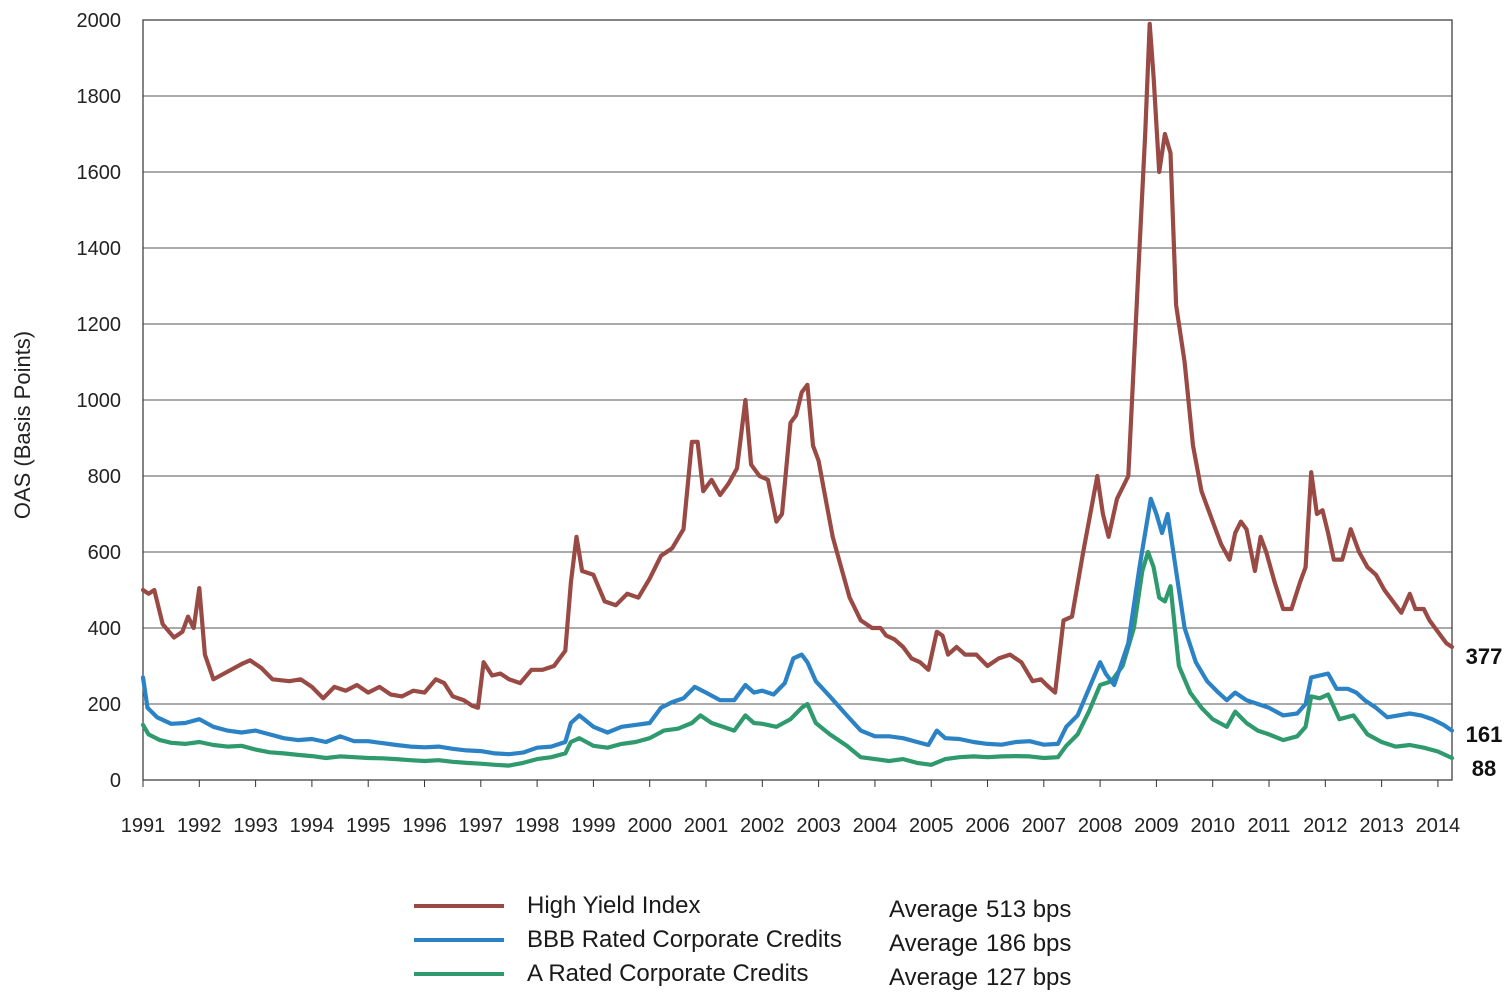  I want to click on x-tick-label: 2006, so click(987, 826).